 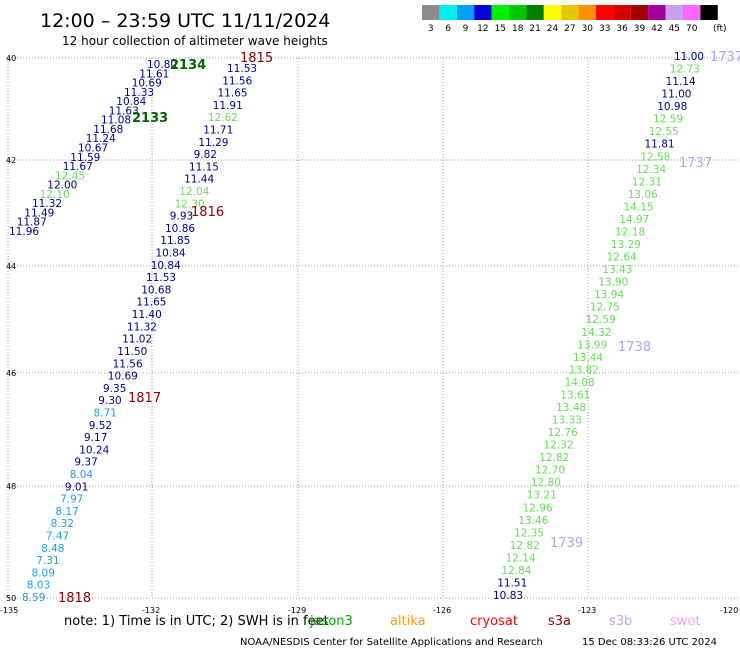 I want to click on swh-value-label: 12.34, so click(x=651, y=170).